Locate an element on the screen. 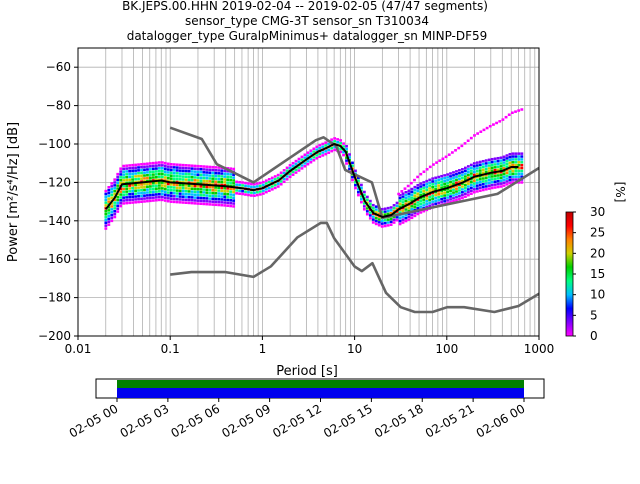  y-tick-label: −120 is located at coordinates (54, 182).